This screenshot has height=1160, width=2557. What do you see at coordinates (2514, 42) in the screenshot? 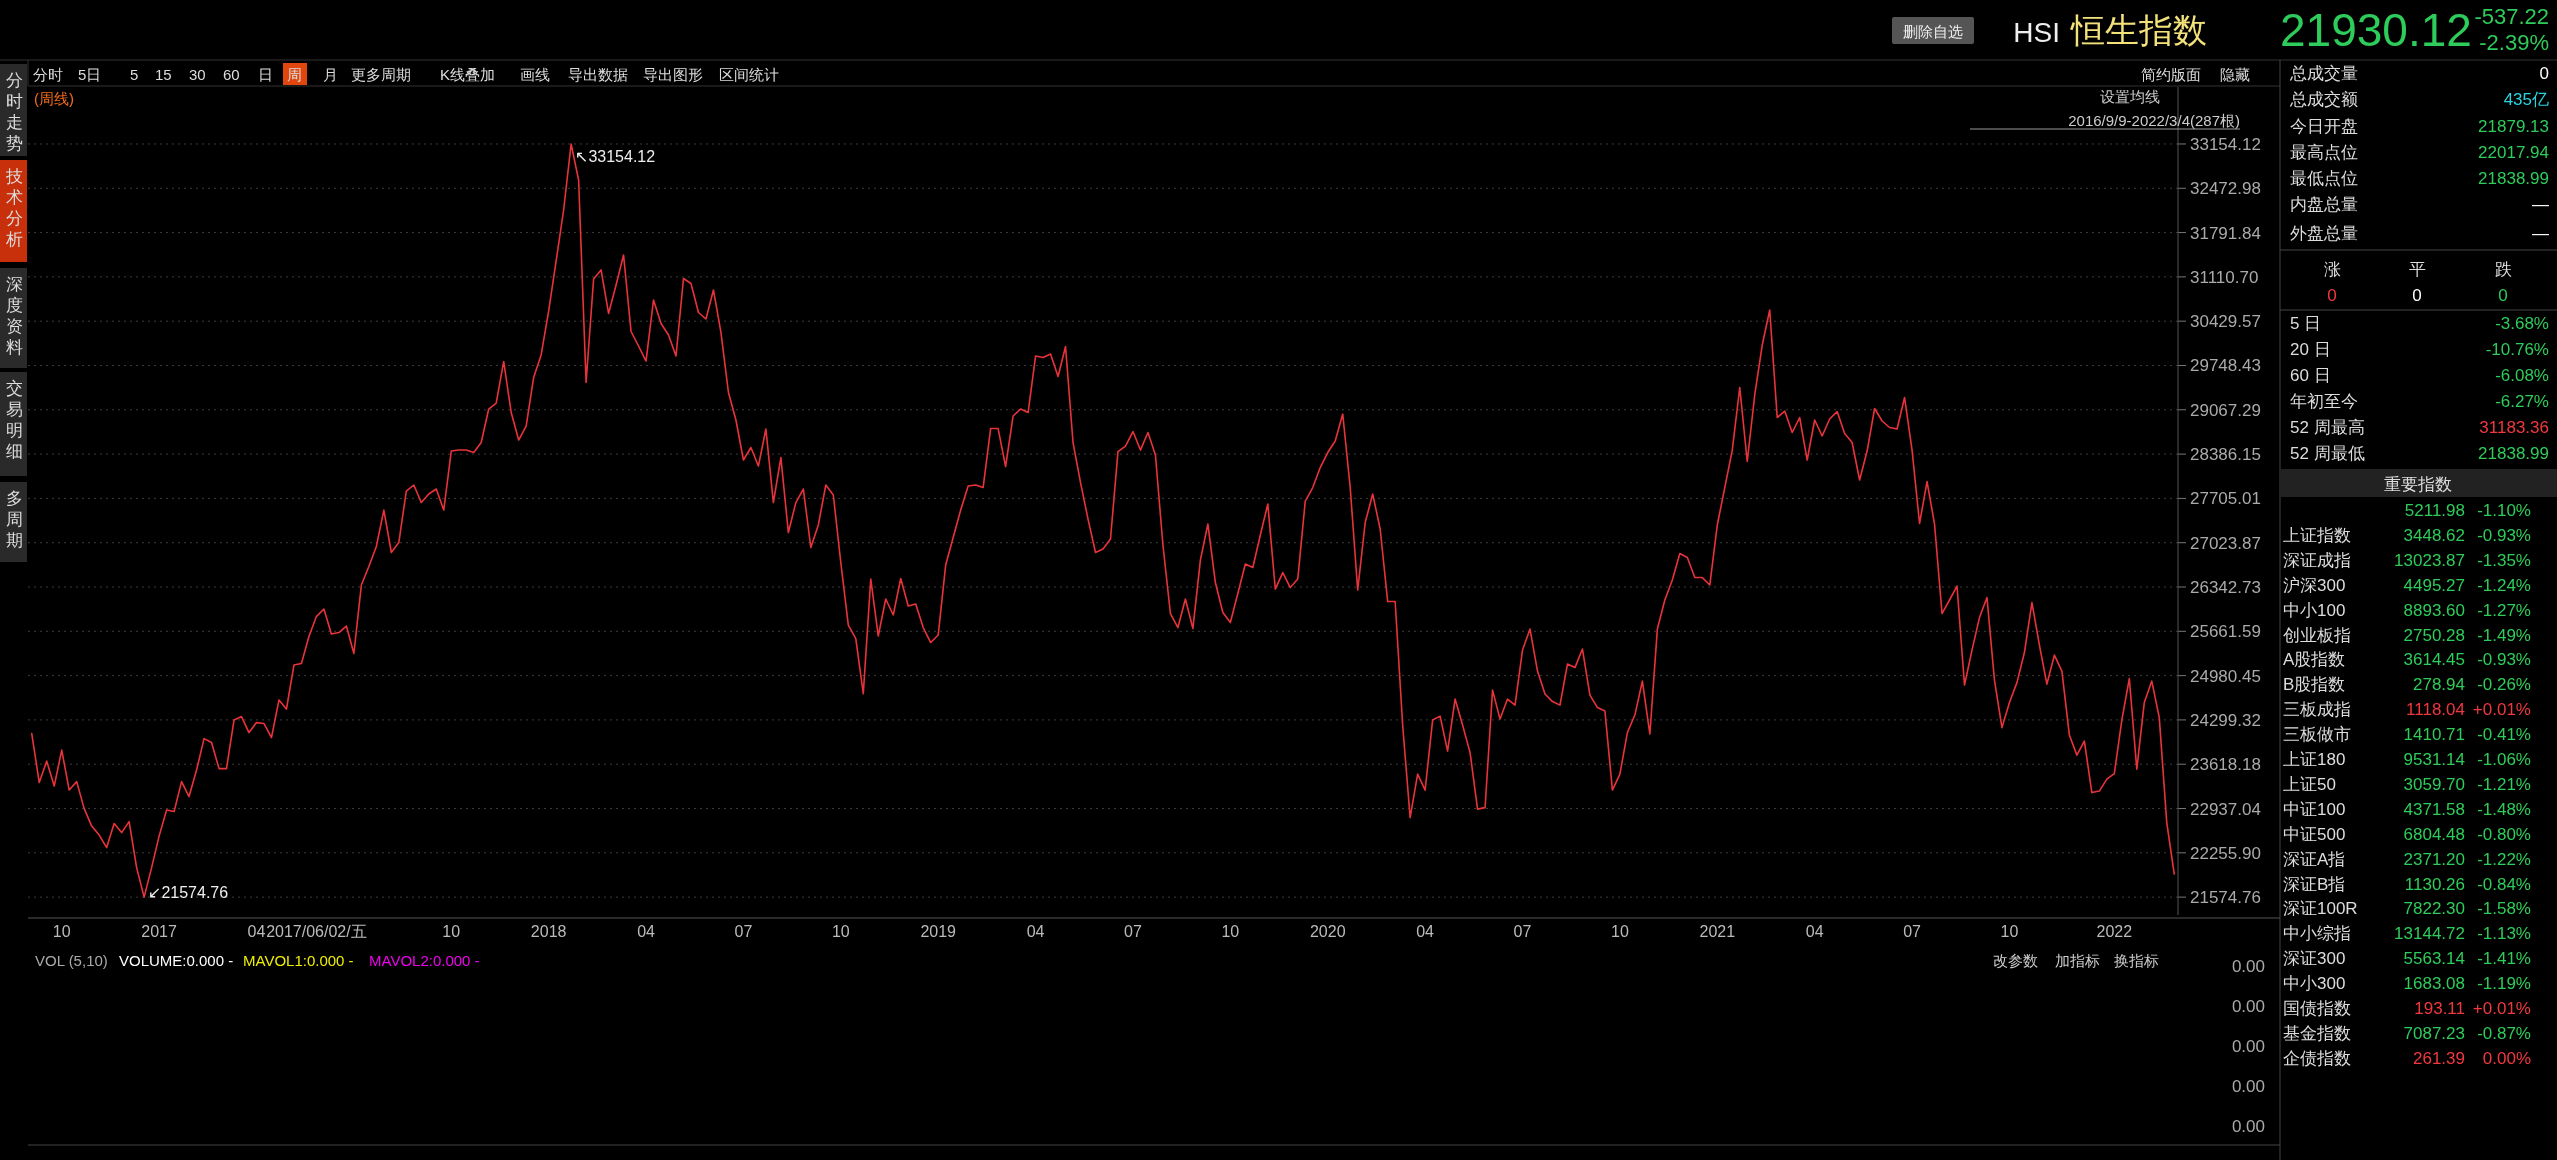
I see `text: -2.39%` at bounding box center [2514, 42].